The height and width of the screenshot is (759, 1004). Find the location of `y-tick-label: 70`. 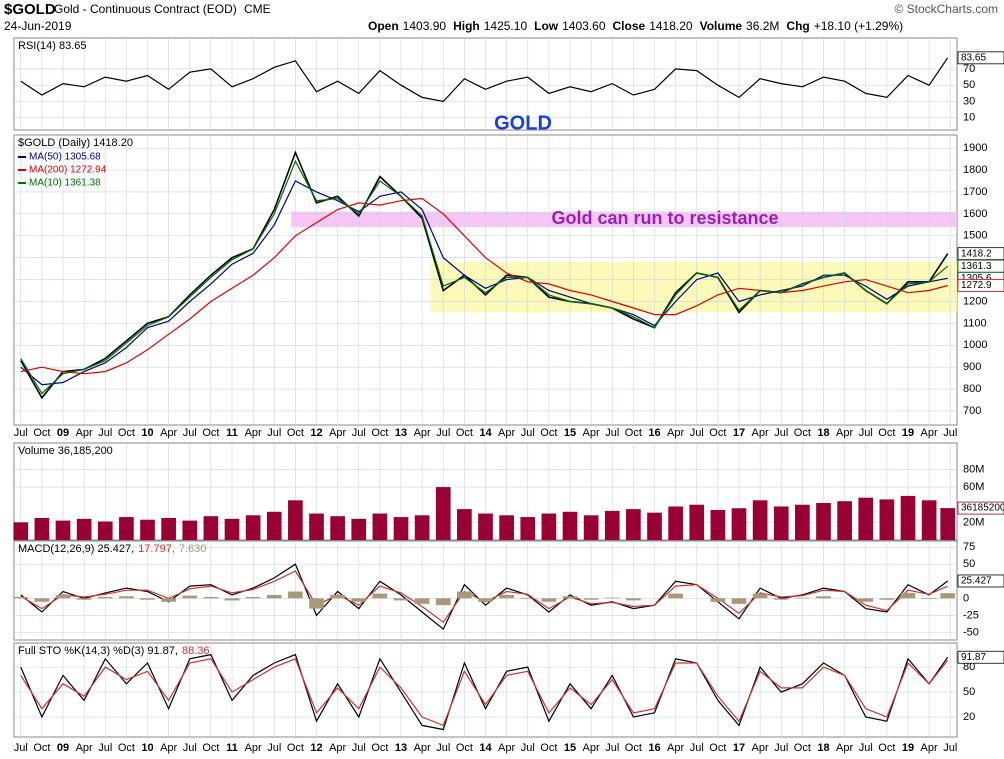

y-tick-label: 70 is located at coordinates (969, 69).